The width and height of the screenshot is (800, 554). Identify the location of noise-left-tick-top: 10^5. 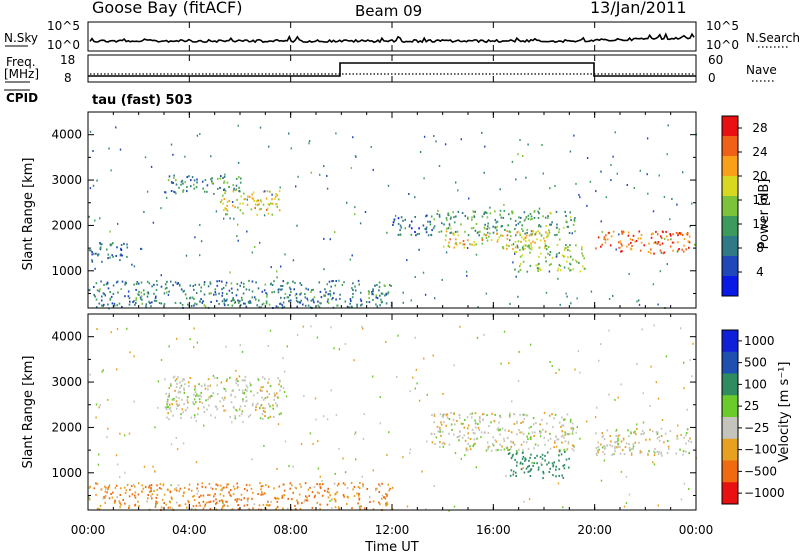
(63, 26).